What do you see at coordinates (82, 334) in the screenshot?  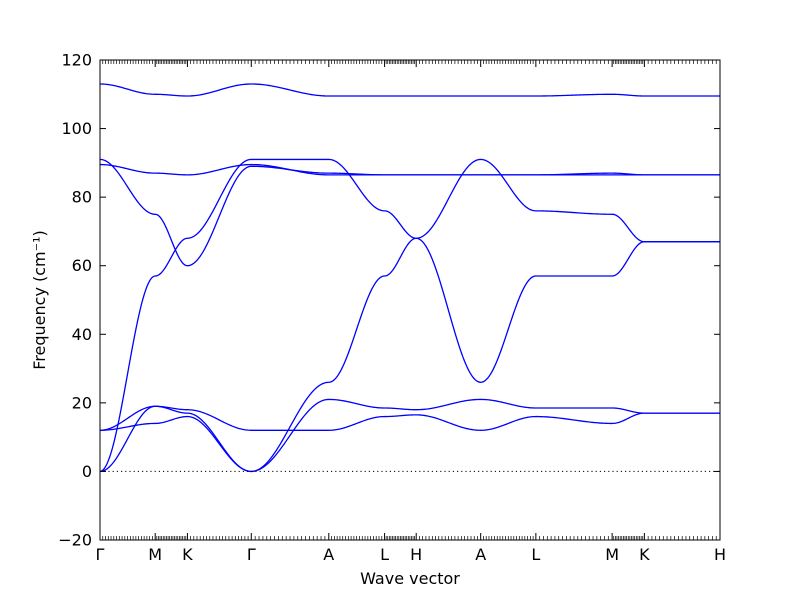 I see `y-tick-label: 40` at bounding box center [82, 334].